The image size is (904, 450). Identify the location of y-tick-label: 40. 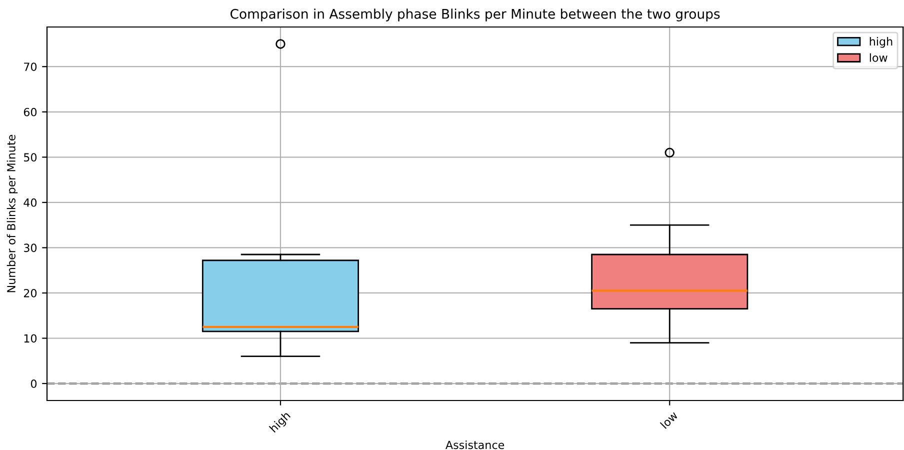
(30, 202).